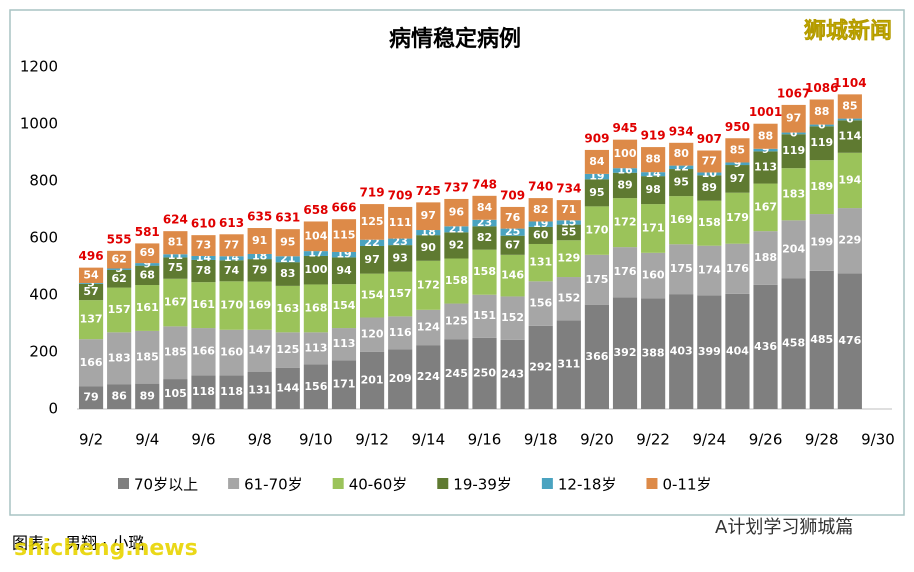  I want to click on segment-label: 188, so click(765, 257).